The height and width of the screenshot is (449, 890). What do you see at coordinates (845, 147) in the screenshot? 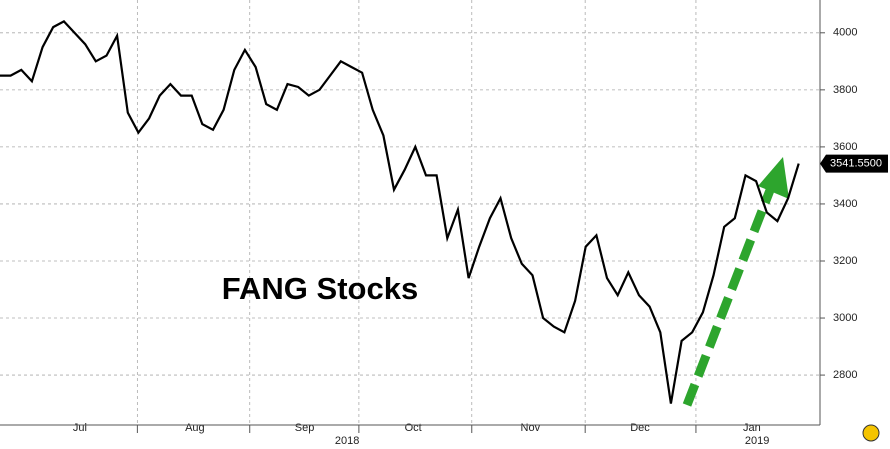
I see `y-tick-label: 3600` at bounding box center [845, 147].